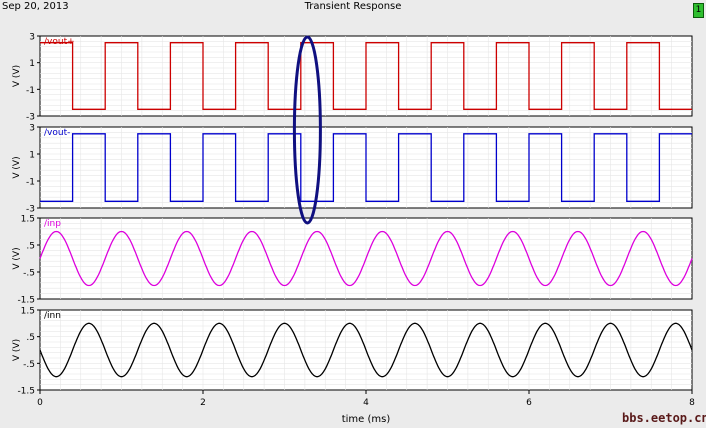 Image resolution: width=706 pixels, height=428 pixels. Describe the element at coordinates (35, 6) in the screenshot. I see `date-label: Sep 20, 2013` at that location.